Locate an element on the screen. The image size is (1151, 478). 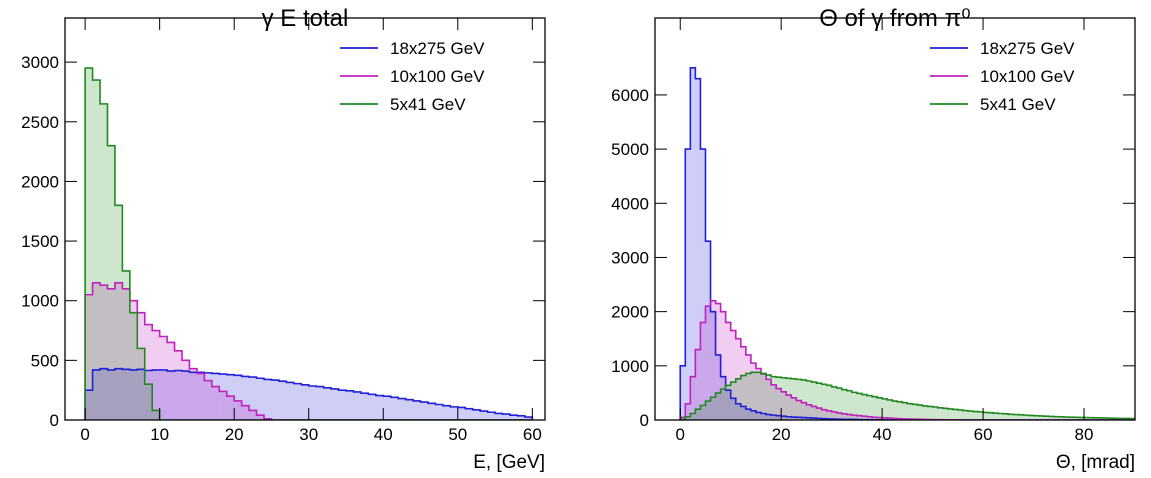
legend-label: 5x41 GeV is located at coordinates (428, 104).